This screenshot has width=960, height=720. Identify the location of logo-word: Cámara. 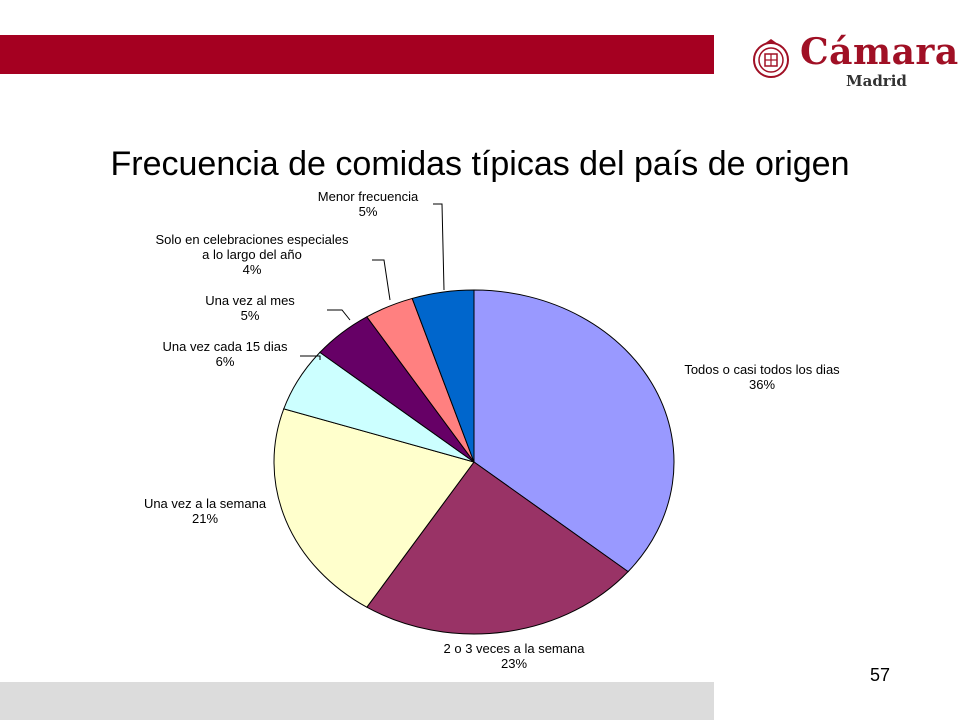
(879, 52).